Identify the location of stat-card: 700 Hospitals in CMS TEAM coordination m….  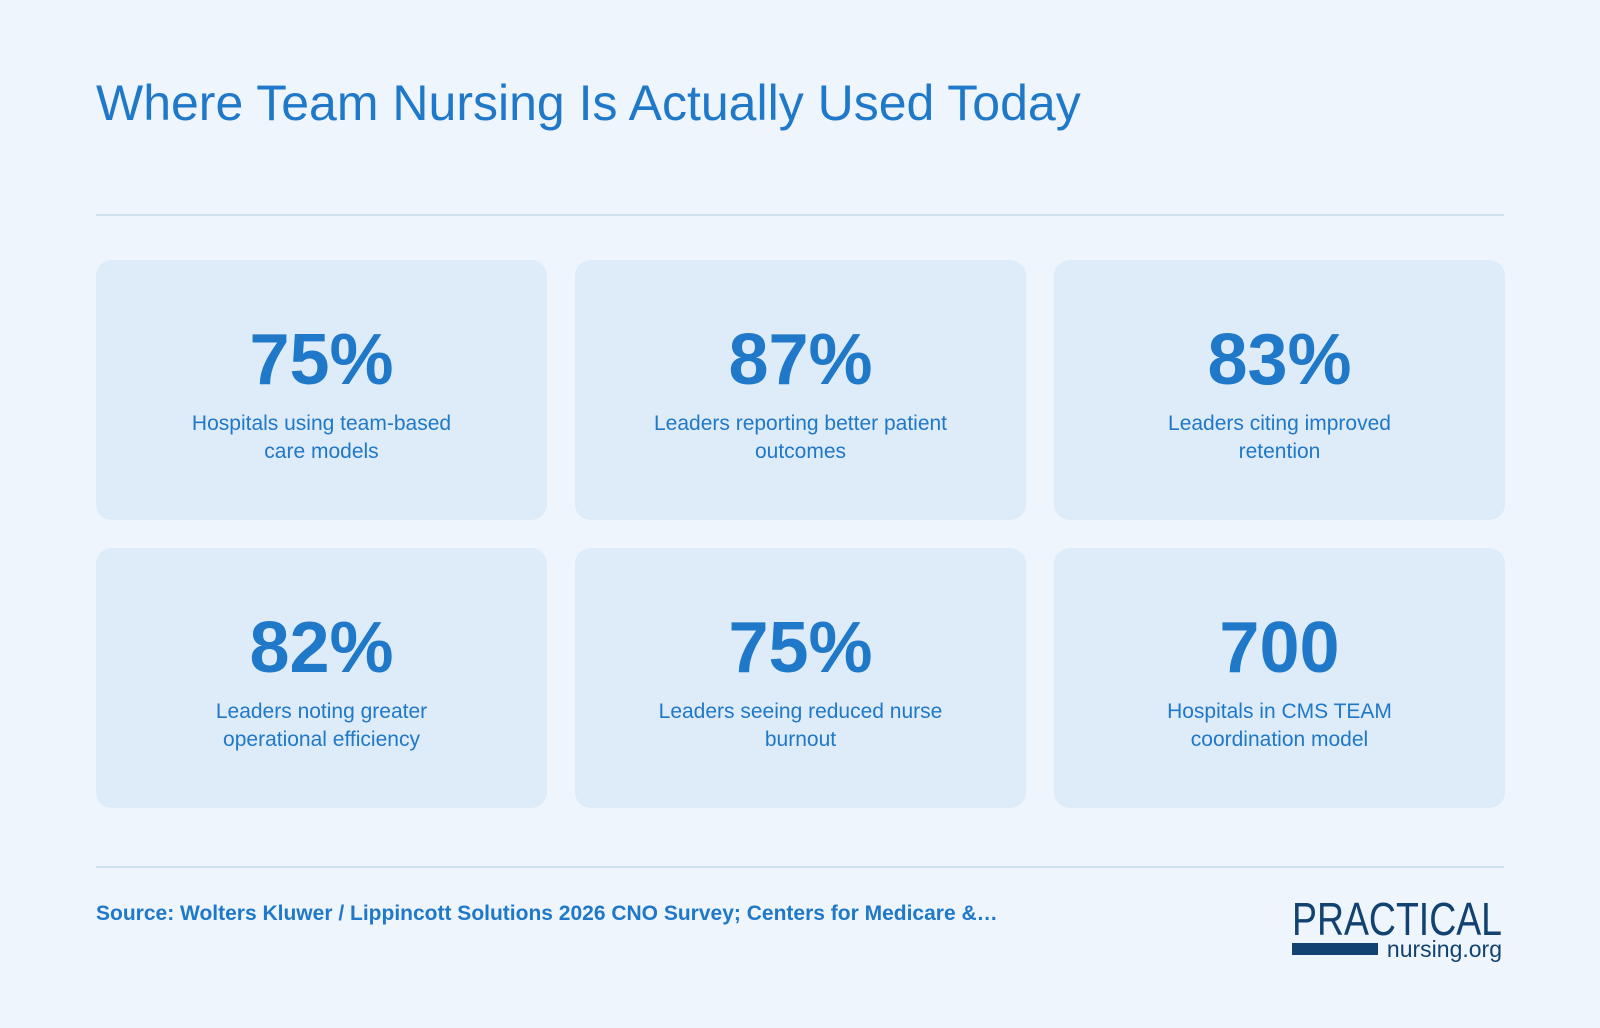
(1279, 678).